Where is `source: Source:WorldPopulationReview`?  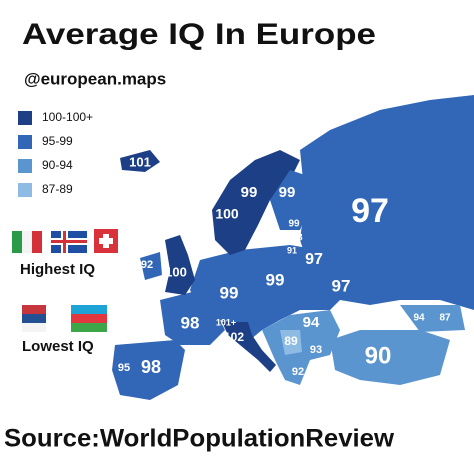 source: Source:WorldPopulationReview is located at coordinates (199, 439).